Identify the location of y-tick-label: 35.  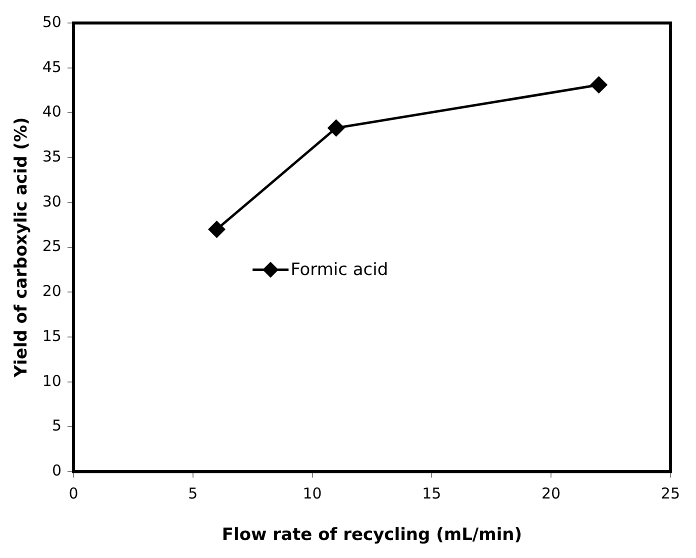
(52, 156).